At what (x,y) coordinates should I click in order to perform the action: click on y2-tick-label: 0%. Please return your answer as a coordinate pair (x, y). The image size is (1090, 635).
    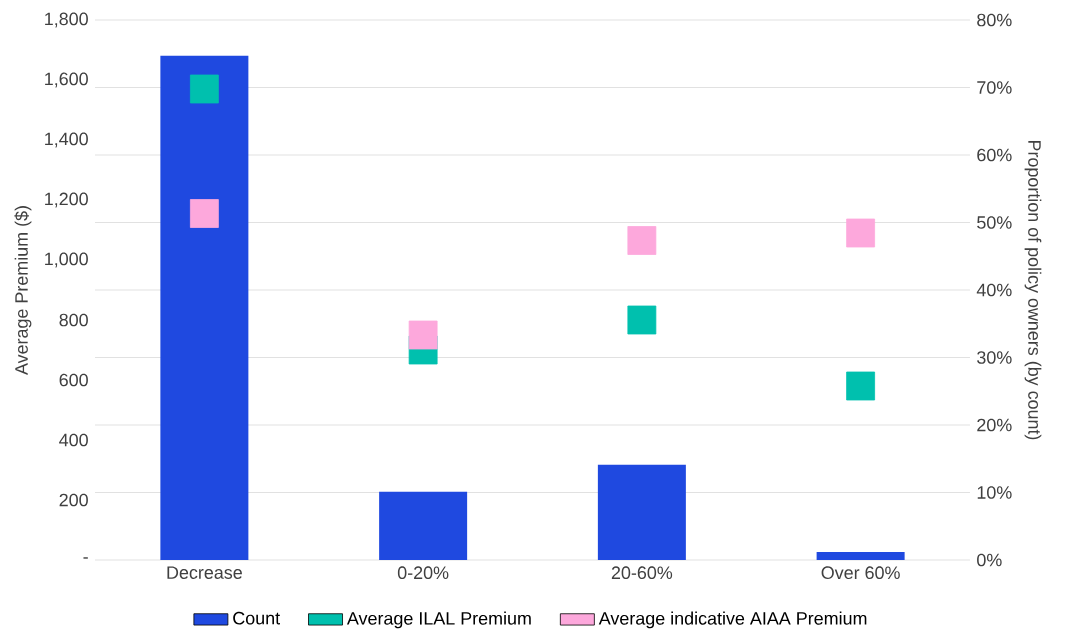
    Looking at the image, I should click on (989, 560).